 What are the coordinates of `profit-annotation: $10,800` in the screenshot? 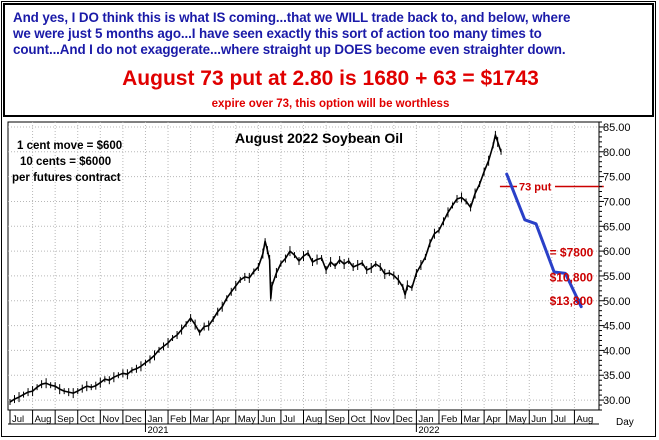 It's located at (572, 277).